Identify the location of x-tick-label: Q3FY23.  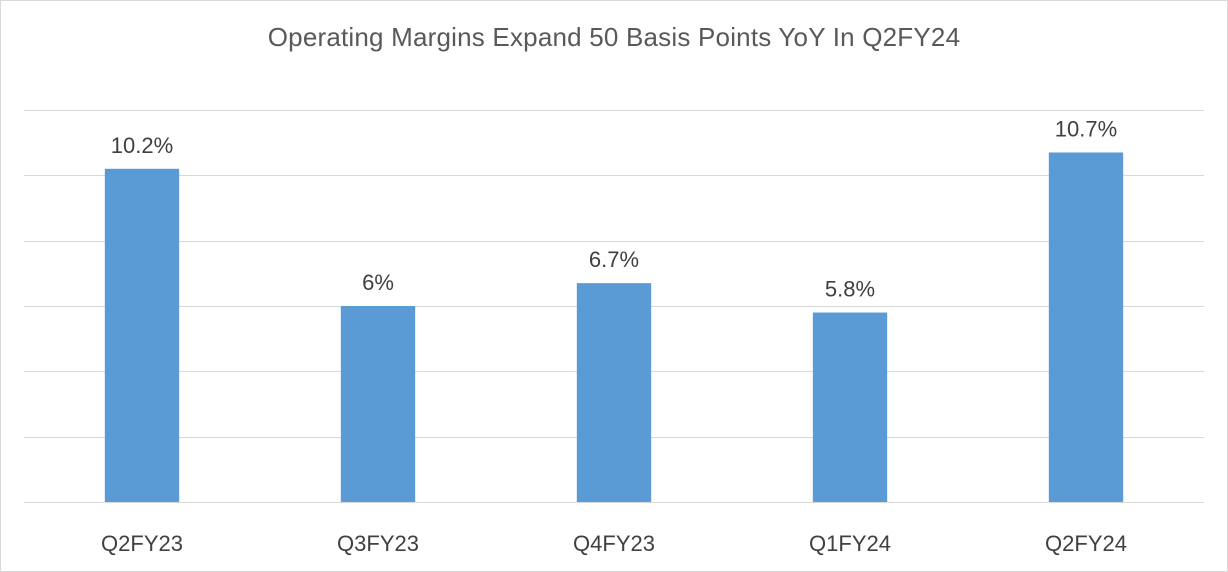
(378, 543).